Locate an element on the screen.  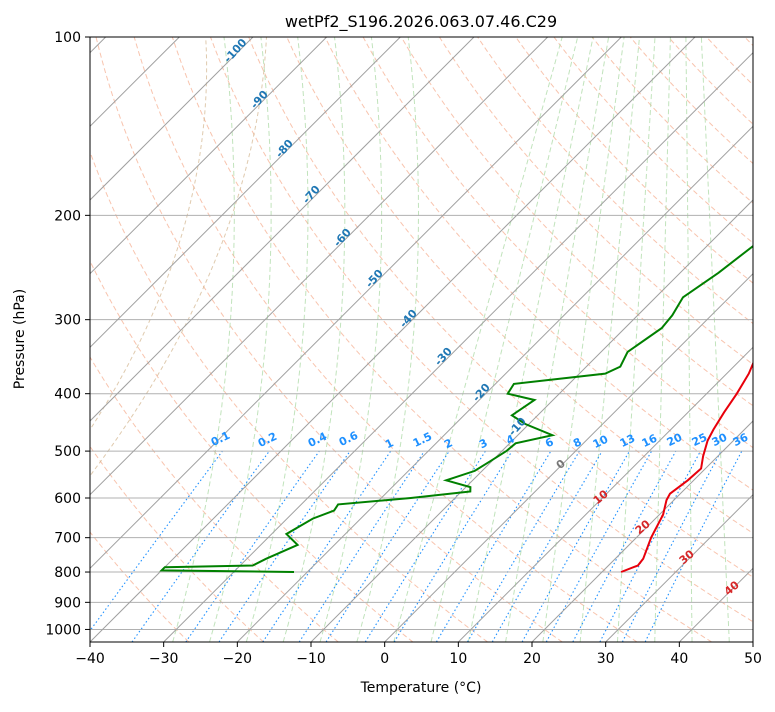
dry-adiabat-label: 20 is located at coordinates (643, 527).